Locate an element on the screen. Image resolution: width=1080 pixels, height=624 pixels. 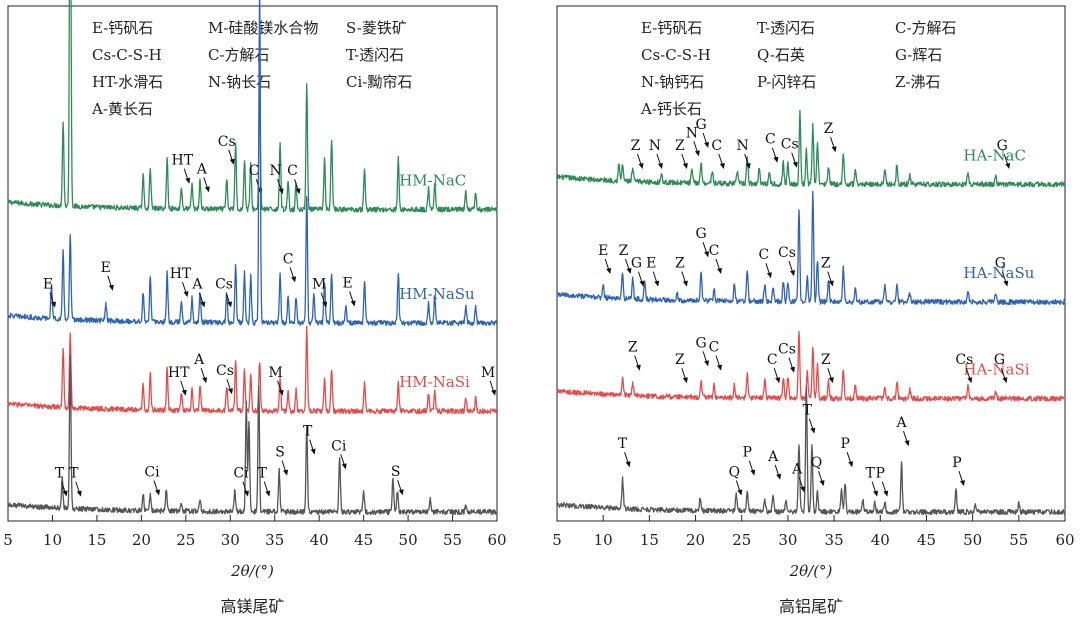
series-trace-ha-nasi is located at coordinates (811, 366).